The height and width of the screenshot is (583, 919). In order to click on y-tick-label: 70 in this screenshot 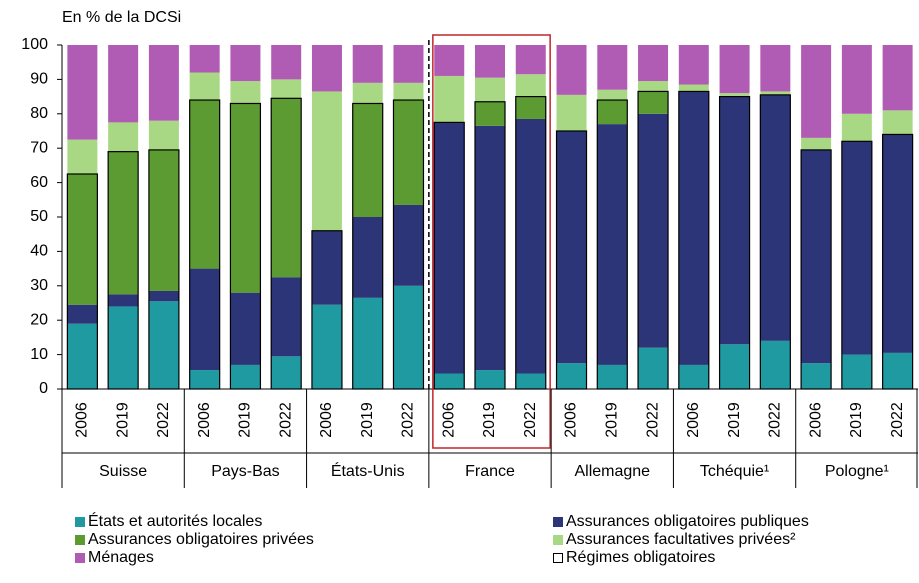, I will do `click(39, 147)`.